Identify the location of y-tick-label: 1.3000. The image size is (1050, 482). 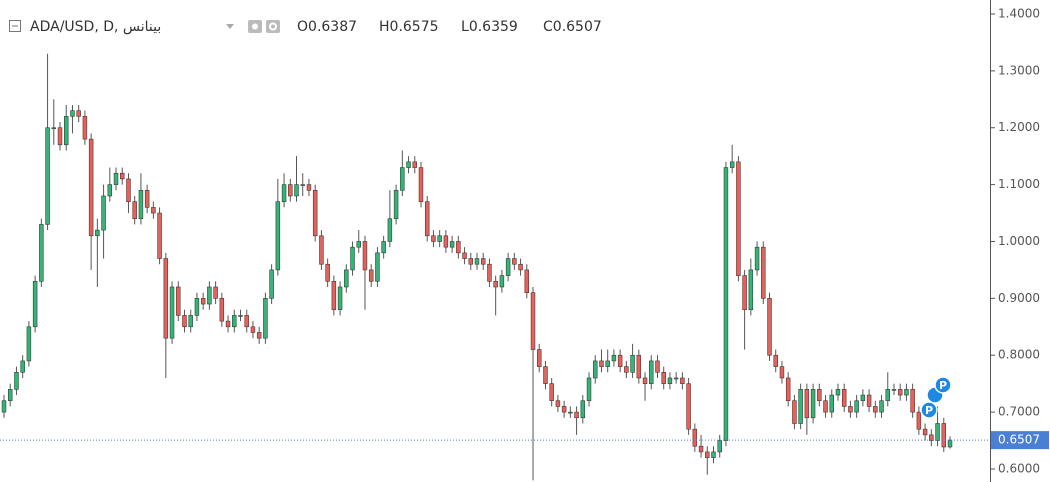
(1019, 70).